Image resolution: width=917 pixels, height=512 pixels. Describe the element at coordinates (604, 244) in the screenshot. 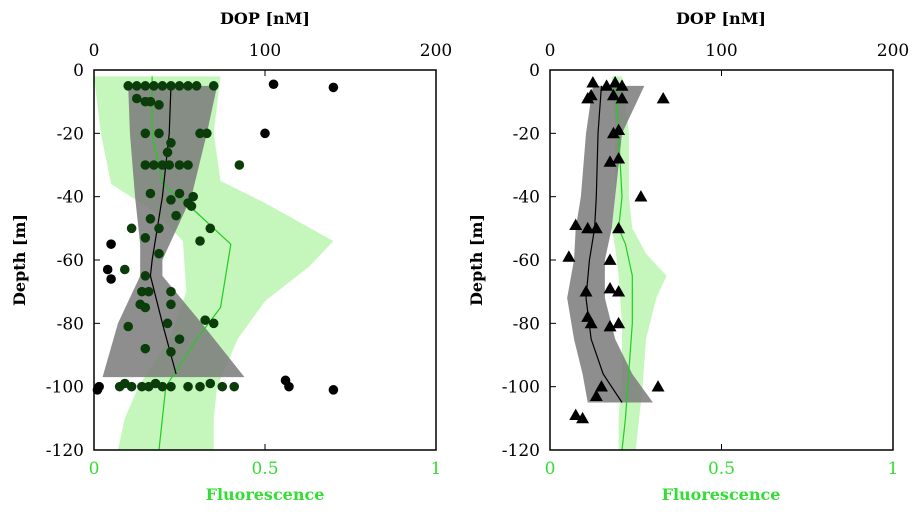

I see `dop-mean-line-right` at that location.